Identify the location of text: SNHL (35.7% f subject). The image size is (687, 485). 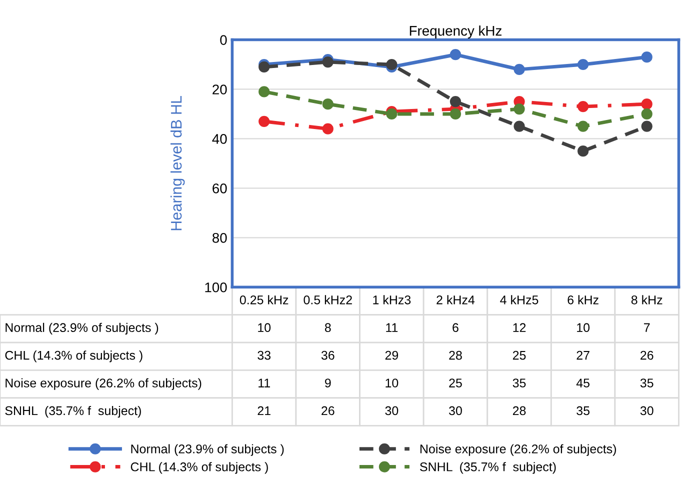
(73, 412).